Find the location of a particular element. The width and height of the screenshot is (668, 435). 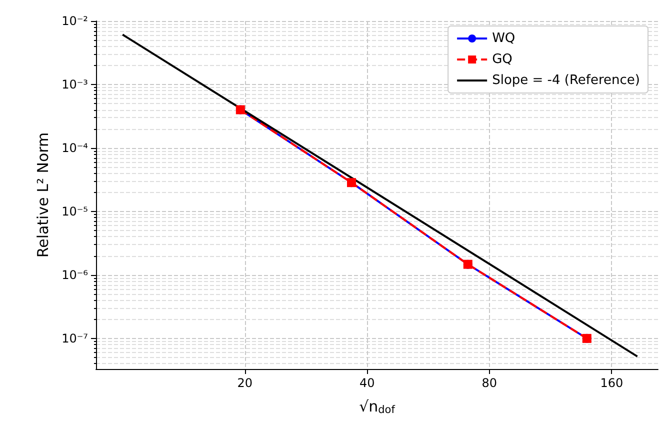

x-tick-label: 160 is located at coordinates (612, 383).